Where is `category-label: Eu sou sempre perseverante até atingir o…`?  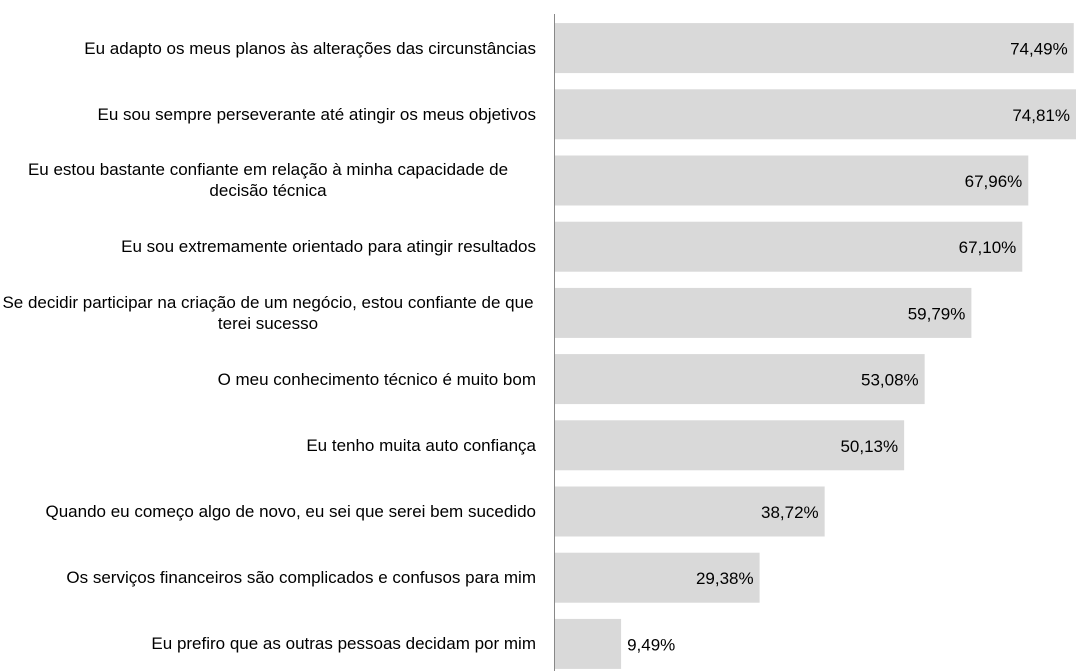 category-label: Eu sou sempre perseverante até atingir o… is located at coordinates (268, 114).